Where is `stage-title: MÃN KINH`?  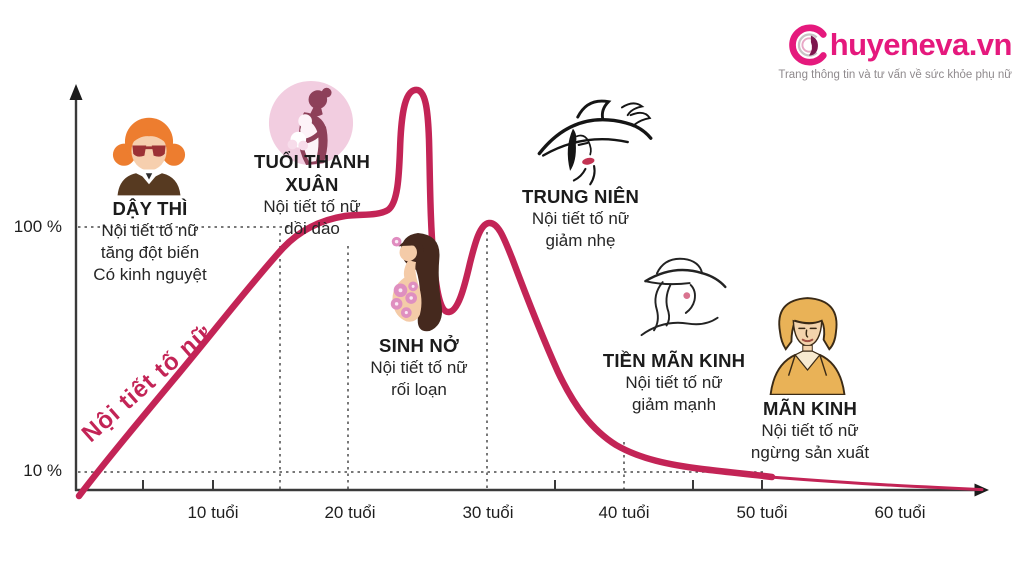 stage-title: MÃN KINH is located at coordinates (810, 408).